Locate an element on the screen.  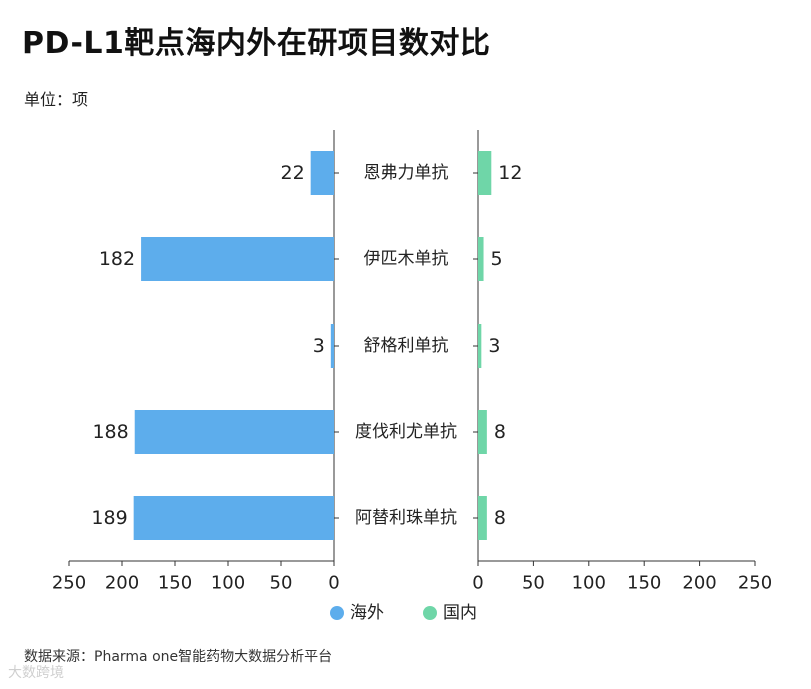
legend-label-overseas: 海外 is located at coordinates (367, 613).